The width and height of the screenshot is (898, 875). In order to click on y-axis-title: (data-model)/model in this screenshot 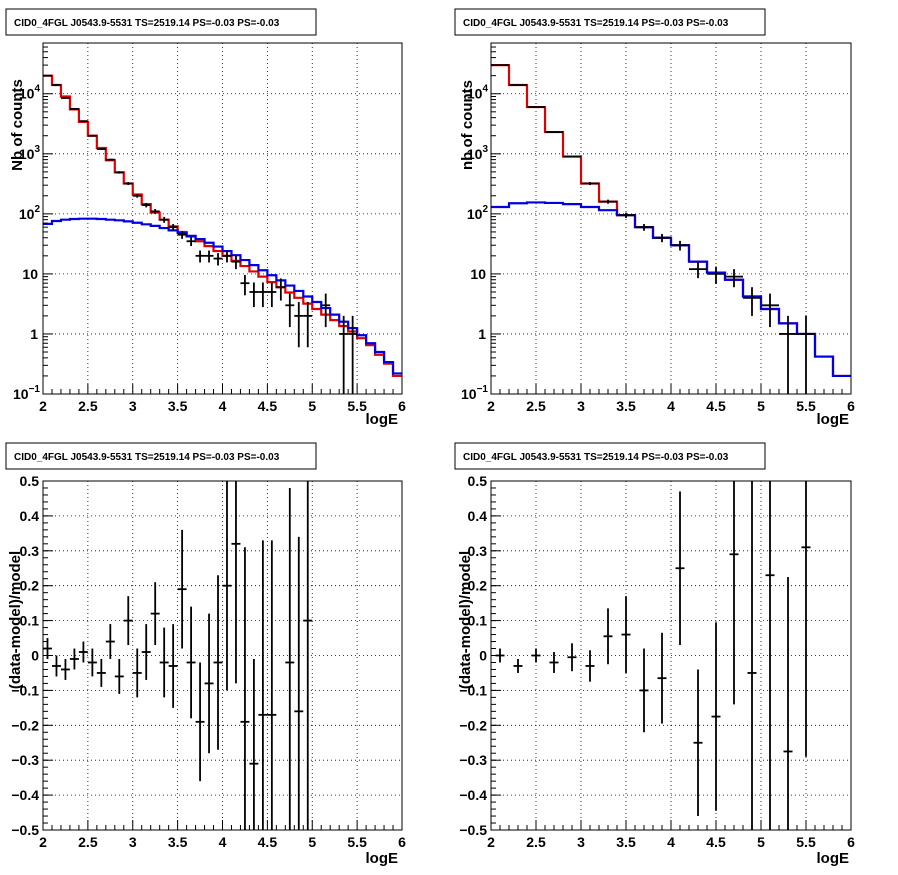, I will do `click(15, 620)`.